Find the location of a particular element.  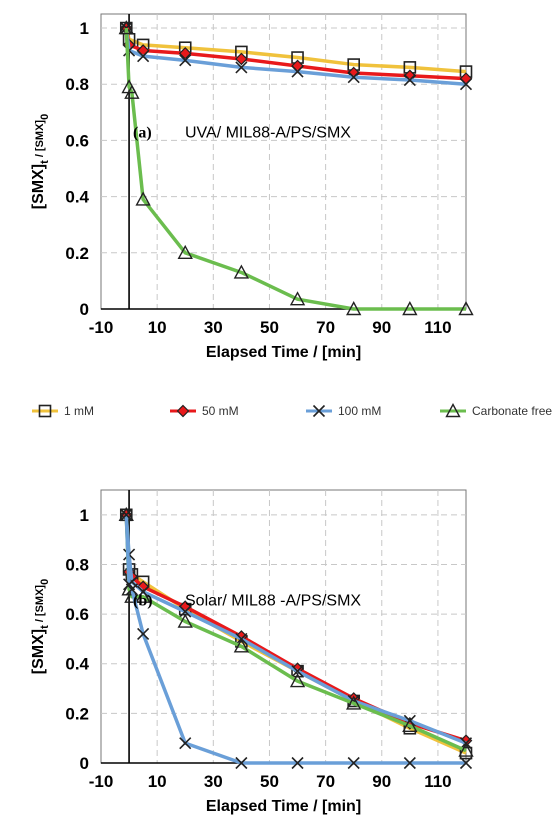

legend-item-50-mm: 50 mM is located at coordinates (204, 411).